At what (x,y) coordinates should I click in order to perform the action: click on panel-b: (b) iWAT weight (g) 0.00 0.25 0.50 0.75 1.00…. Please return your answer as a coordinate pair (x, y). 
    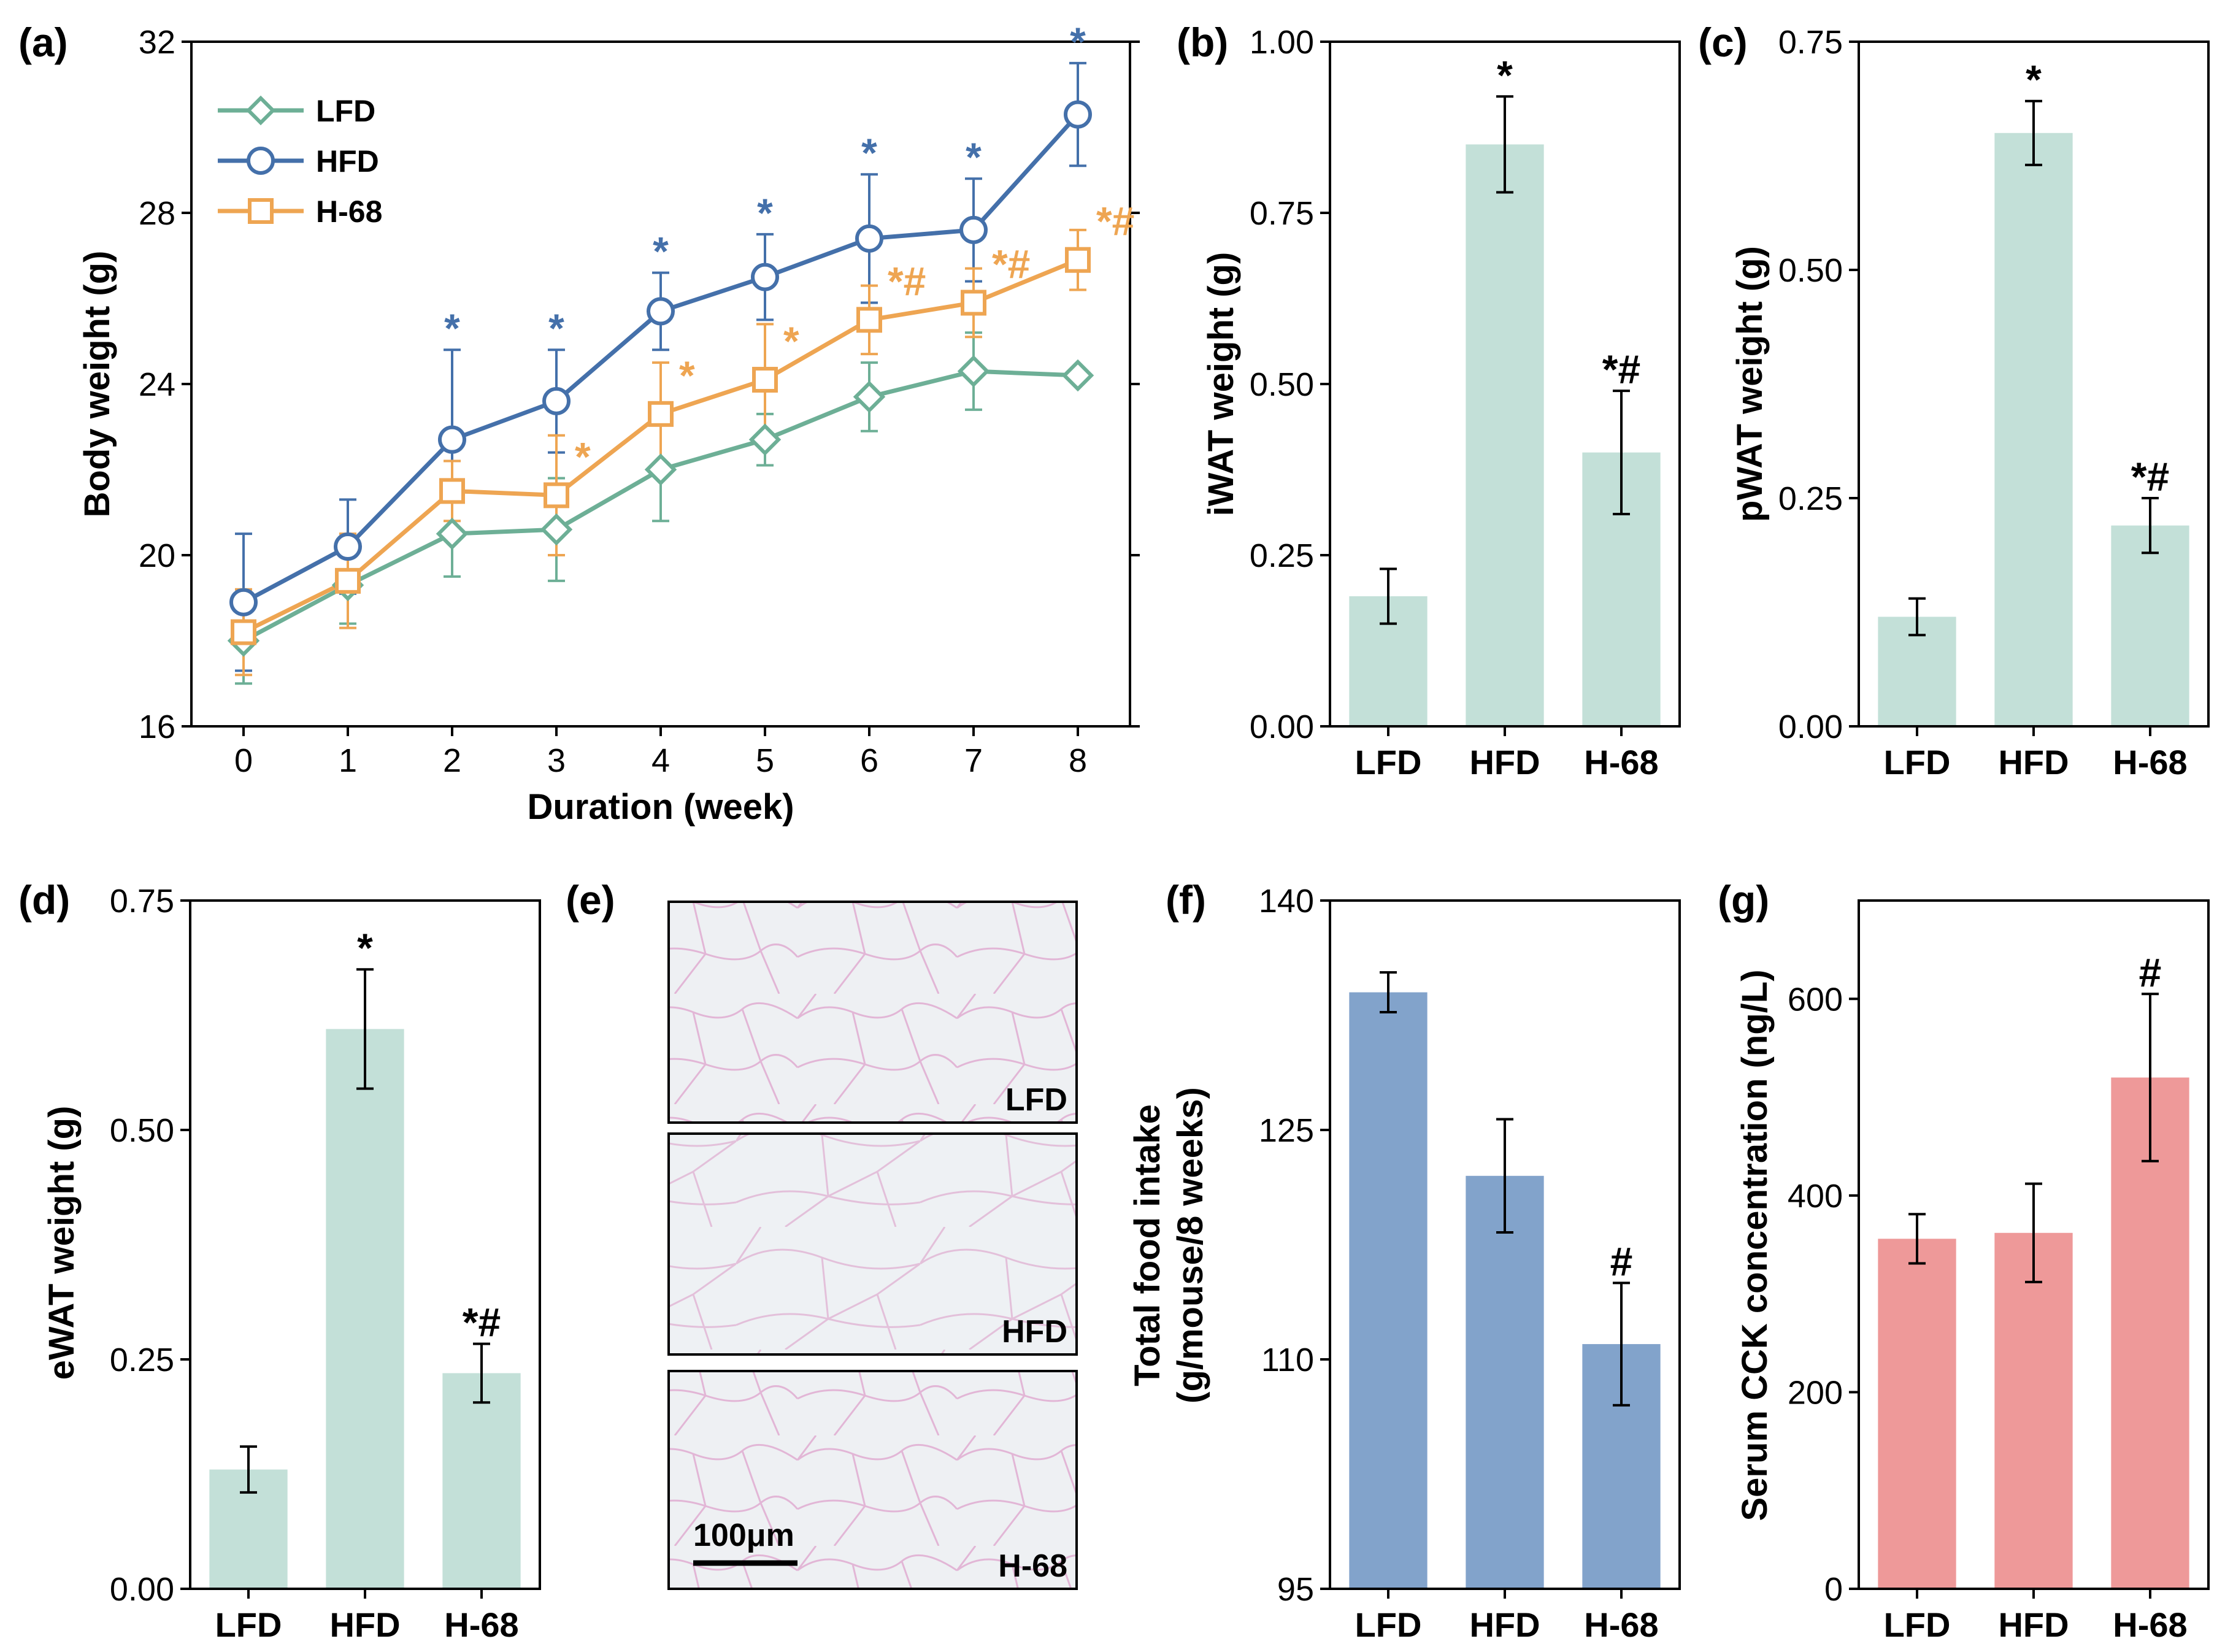
    Looking at the image, I should click on (1429, 401).